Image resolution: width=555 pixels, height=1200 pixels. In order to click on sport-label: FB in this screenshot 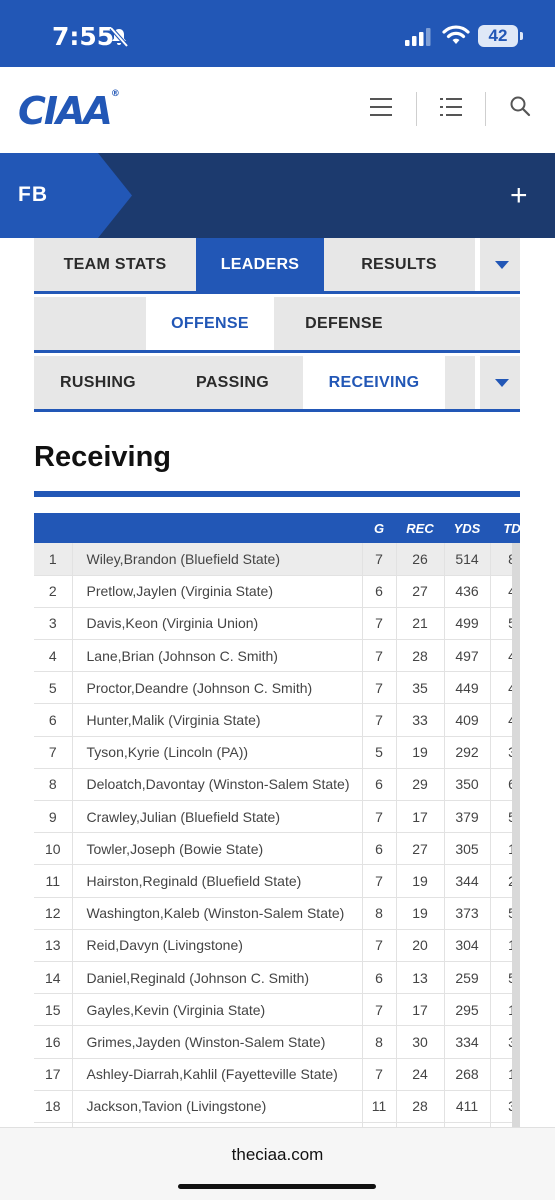, I will do `click(33, 194)`.